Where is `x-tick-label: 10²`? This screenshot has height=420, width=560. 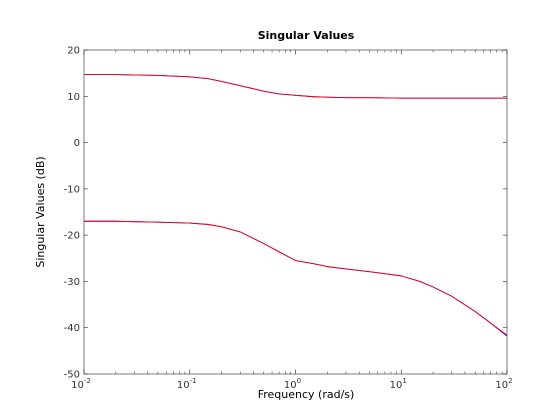
x-tick-label: 10² is located at coordinates (503, 384).